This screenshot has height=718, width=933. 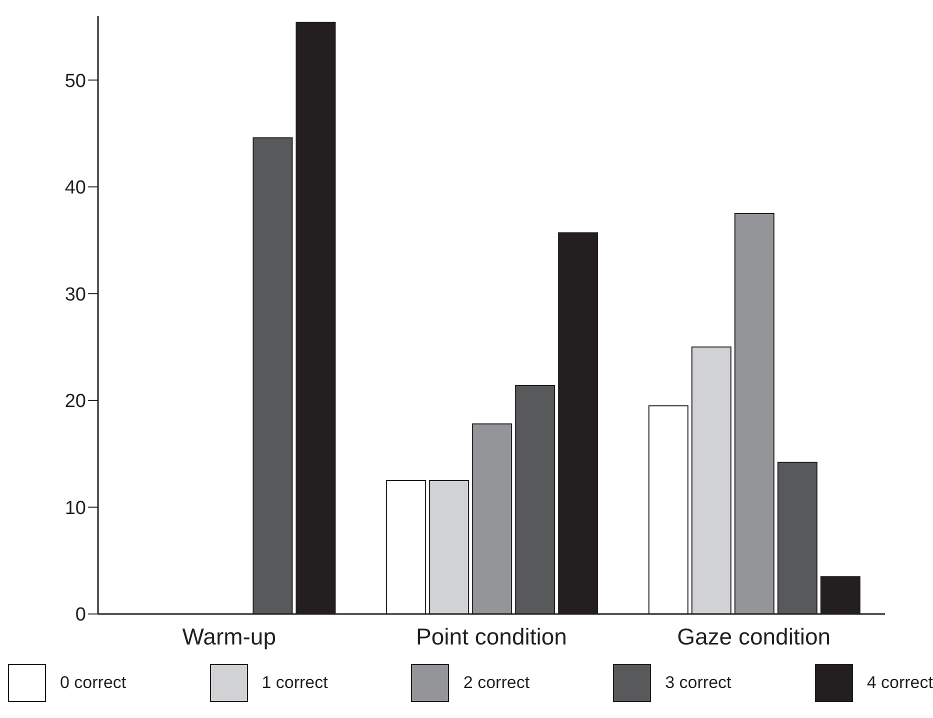 I want to click on x-tick-label: Point condition, so click(x=491, y=636).